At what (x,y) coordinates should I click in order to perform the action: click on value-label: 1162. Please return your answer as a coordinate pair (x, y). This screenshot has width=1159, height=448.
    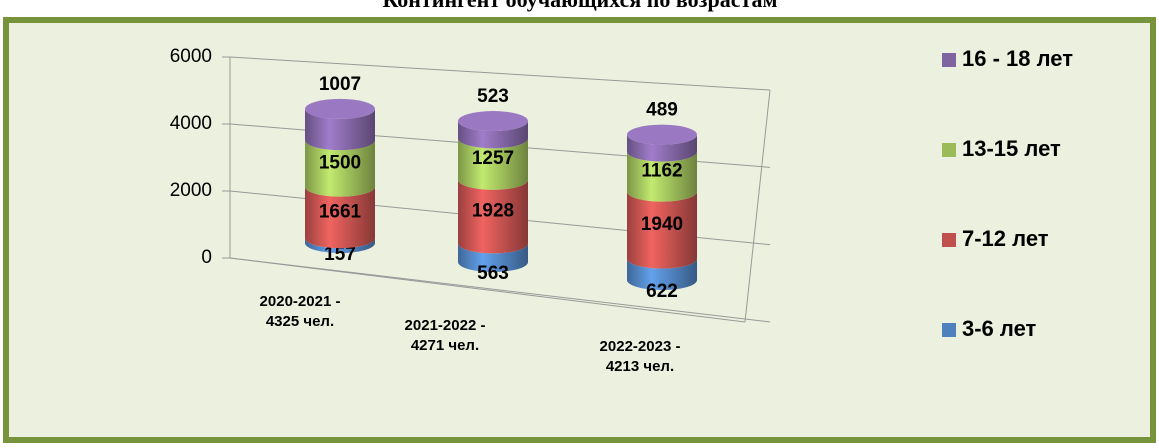
    Looking at the image, I should click on (661, 171).